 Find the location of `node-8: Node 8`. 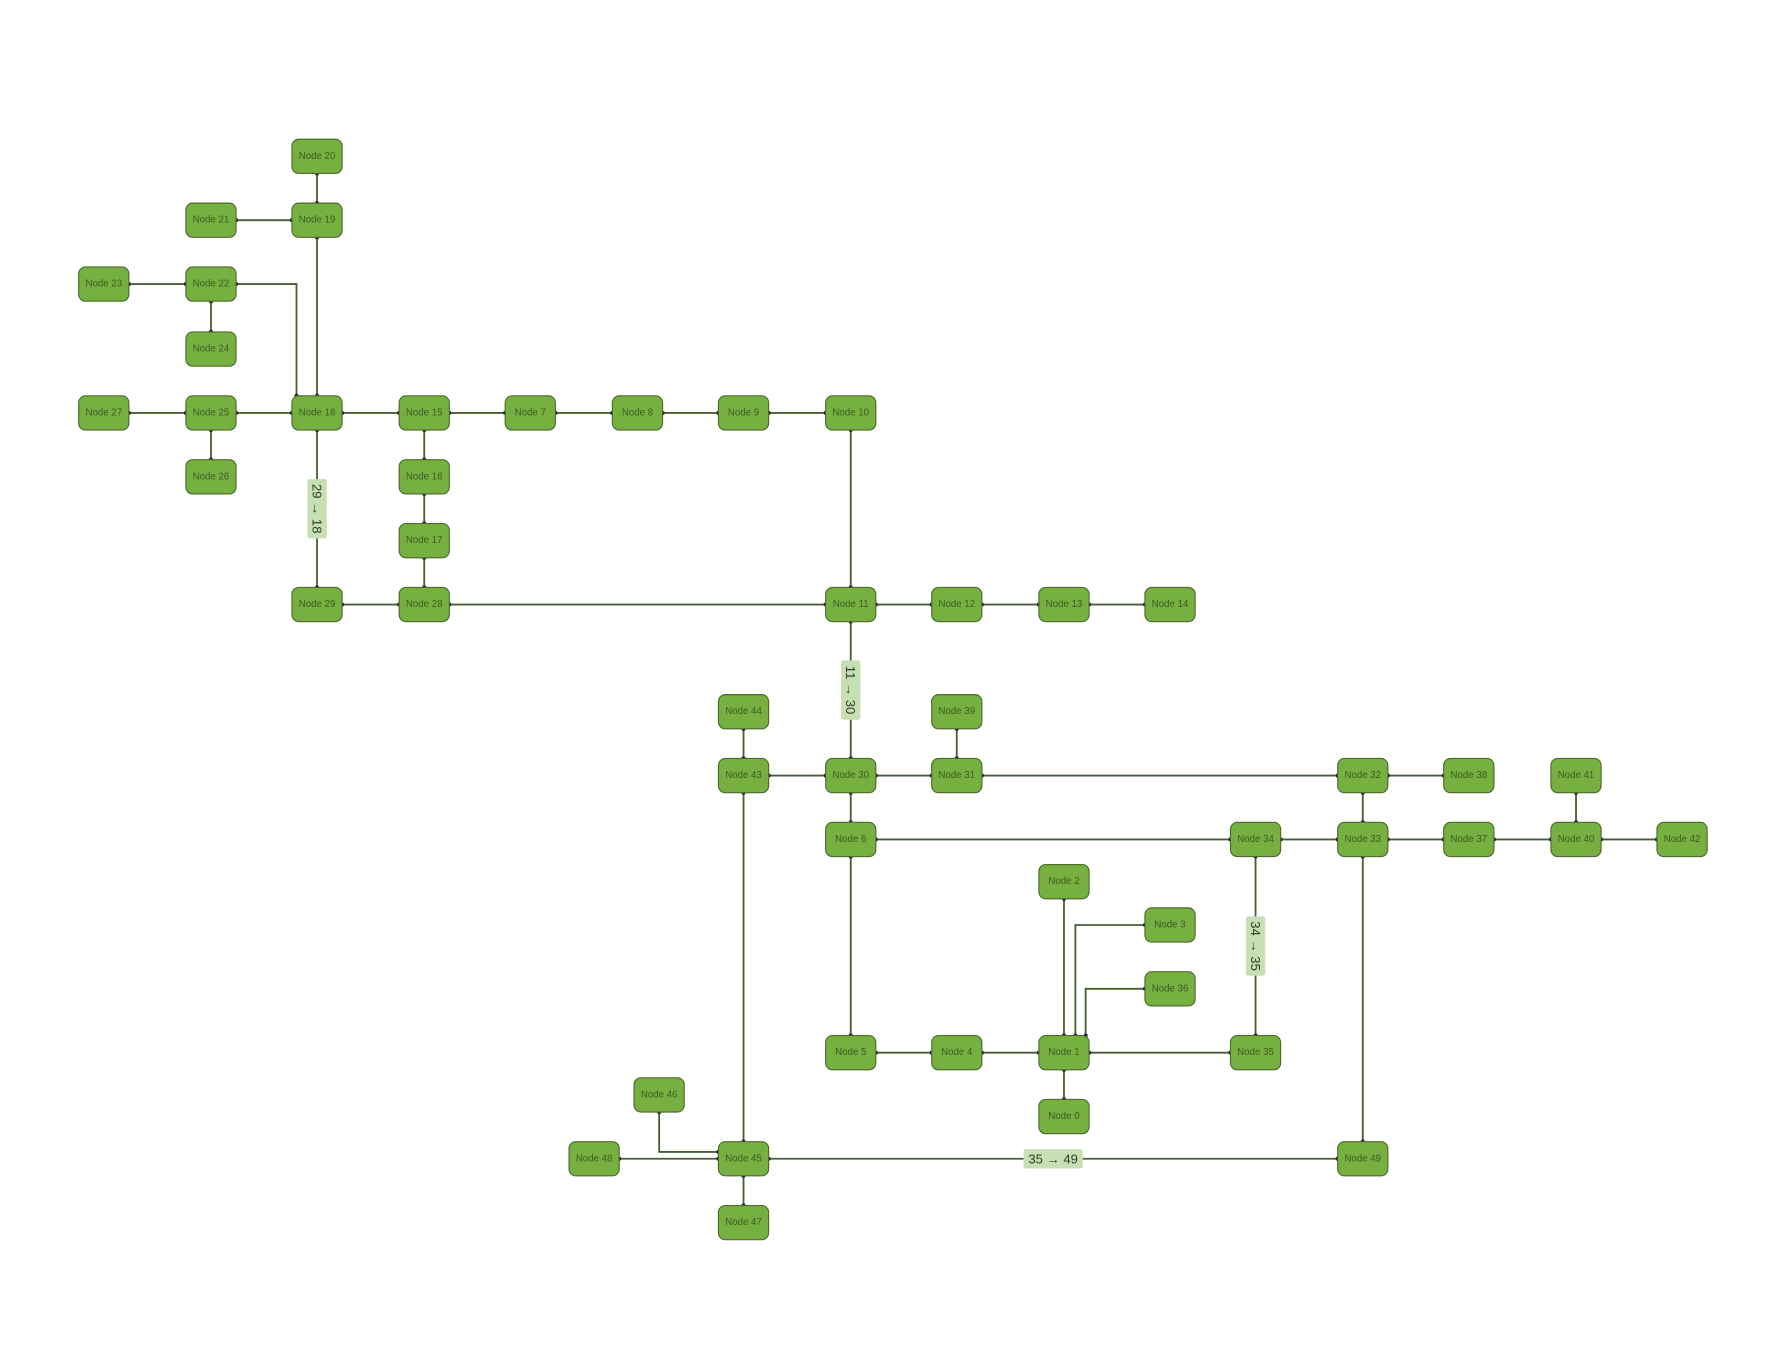

node-8: Node 8 is located at coordinates (637, 413).